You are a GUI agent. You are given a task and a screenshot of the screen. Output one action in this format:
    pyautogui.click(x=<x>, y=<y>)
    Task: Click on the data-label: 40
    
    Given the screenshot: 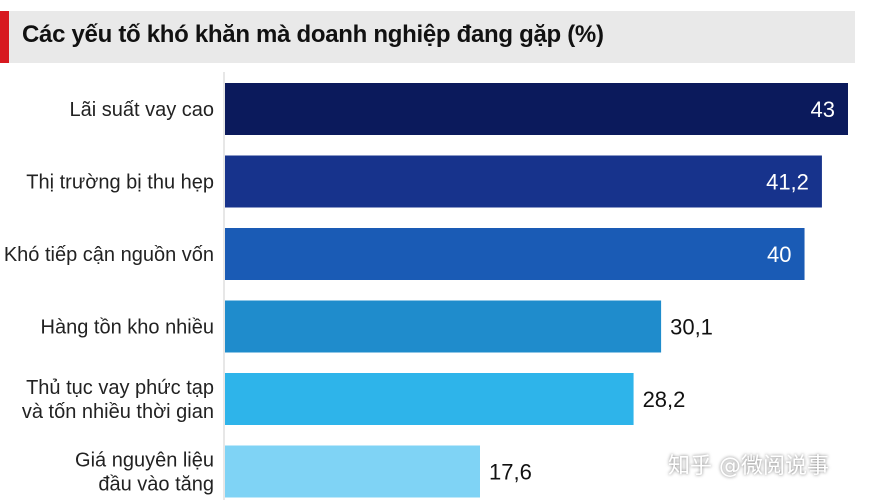 What is the action you would take?
    pyautogui.click(x=779, y=254)
    